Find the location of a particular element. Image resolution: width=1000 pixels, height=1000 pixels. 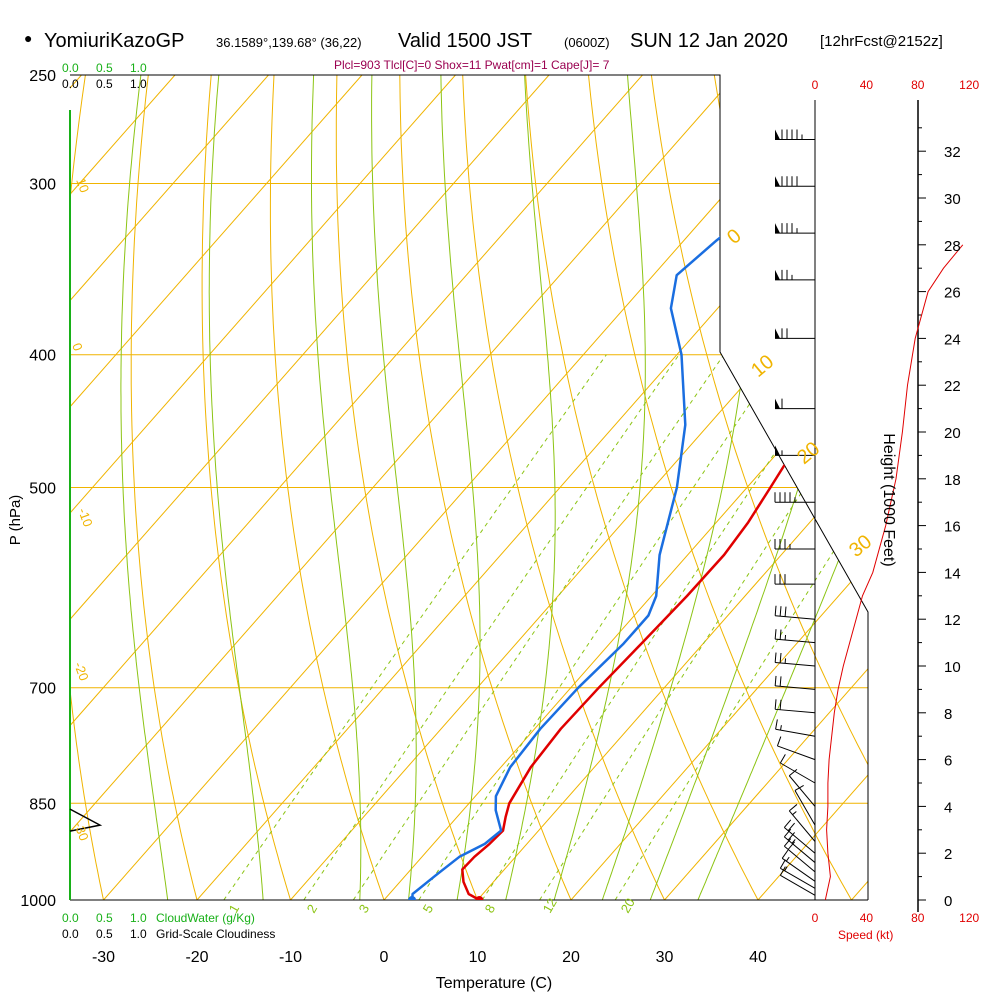

y-tick-label: 300 is located at coordinates (42, 185).